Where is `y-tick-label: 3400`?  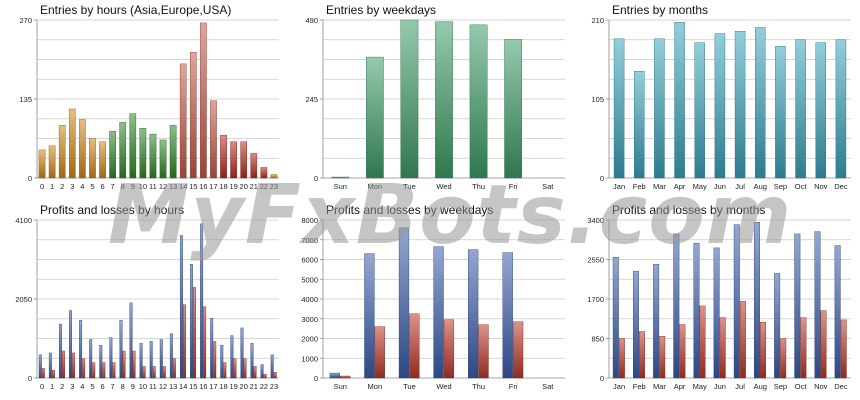 y-tick-label: 3400 is located at coordinates (595, 220).